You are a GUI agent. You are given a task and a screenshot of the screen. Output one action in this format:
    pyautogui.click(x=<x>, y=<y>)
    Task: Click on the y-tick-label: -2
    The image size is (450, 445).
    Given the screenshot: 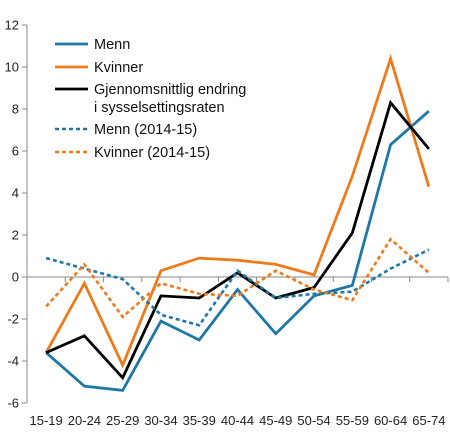 What is the action you would take?
    pyautogui.click(x=13, y=319)
    